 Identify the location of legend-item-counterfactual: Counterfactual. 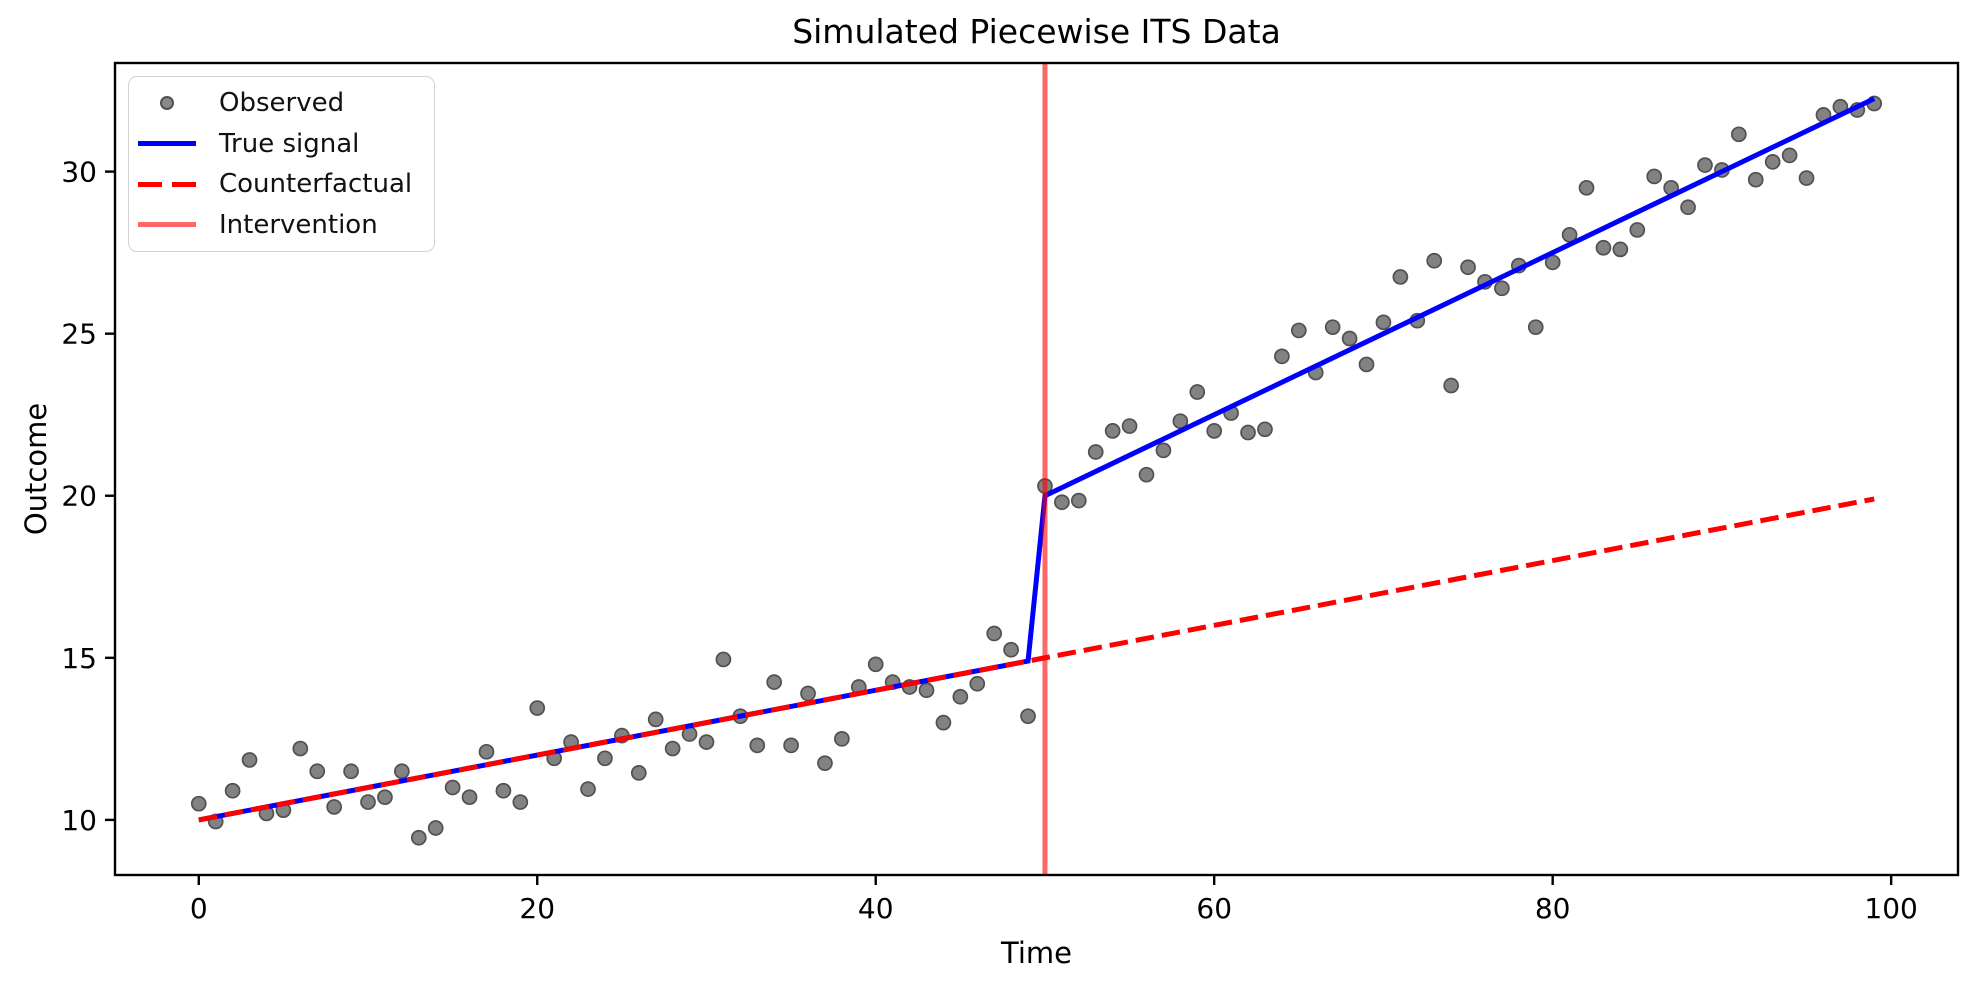
(281, 184).